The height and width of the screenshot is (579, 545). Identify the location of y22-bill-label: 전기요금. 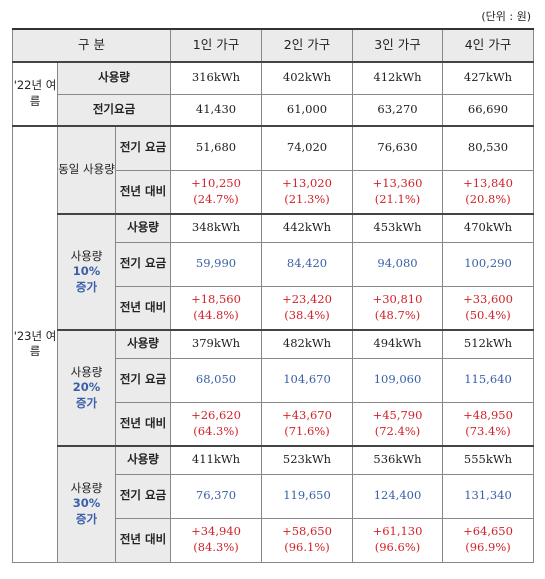
(114, 110).